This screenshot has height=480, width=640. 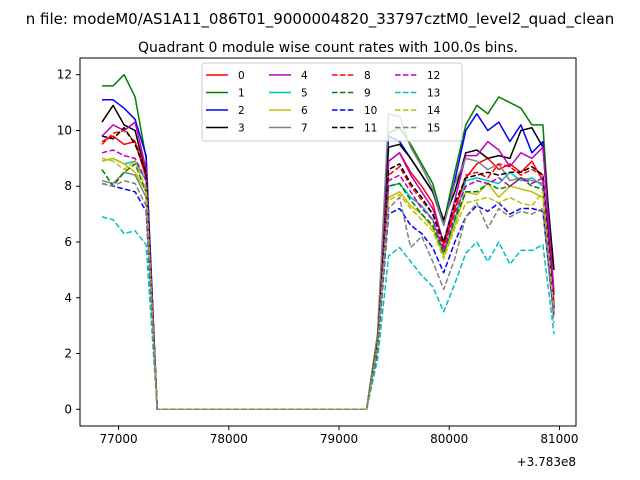 I want to click on y-tick-label: 4, so click(x=68, y=298).